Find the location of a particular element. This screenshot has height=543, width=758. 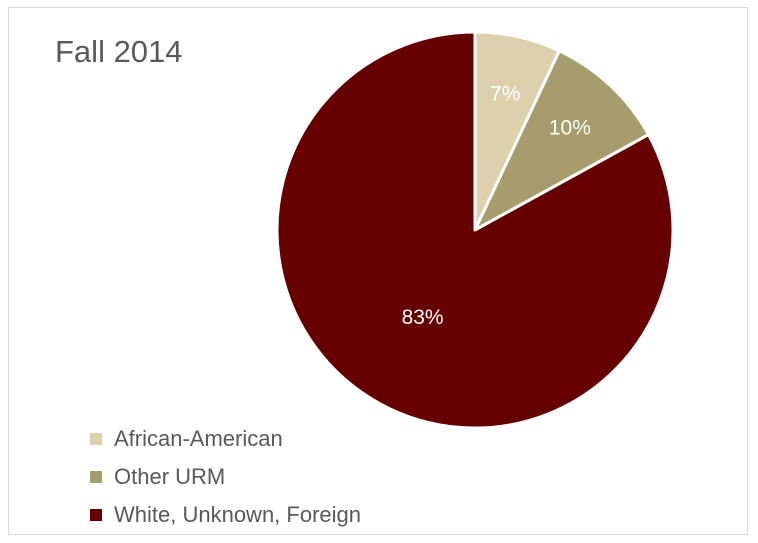

legend-label: Other URM is located at coordinates (170, 476).